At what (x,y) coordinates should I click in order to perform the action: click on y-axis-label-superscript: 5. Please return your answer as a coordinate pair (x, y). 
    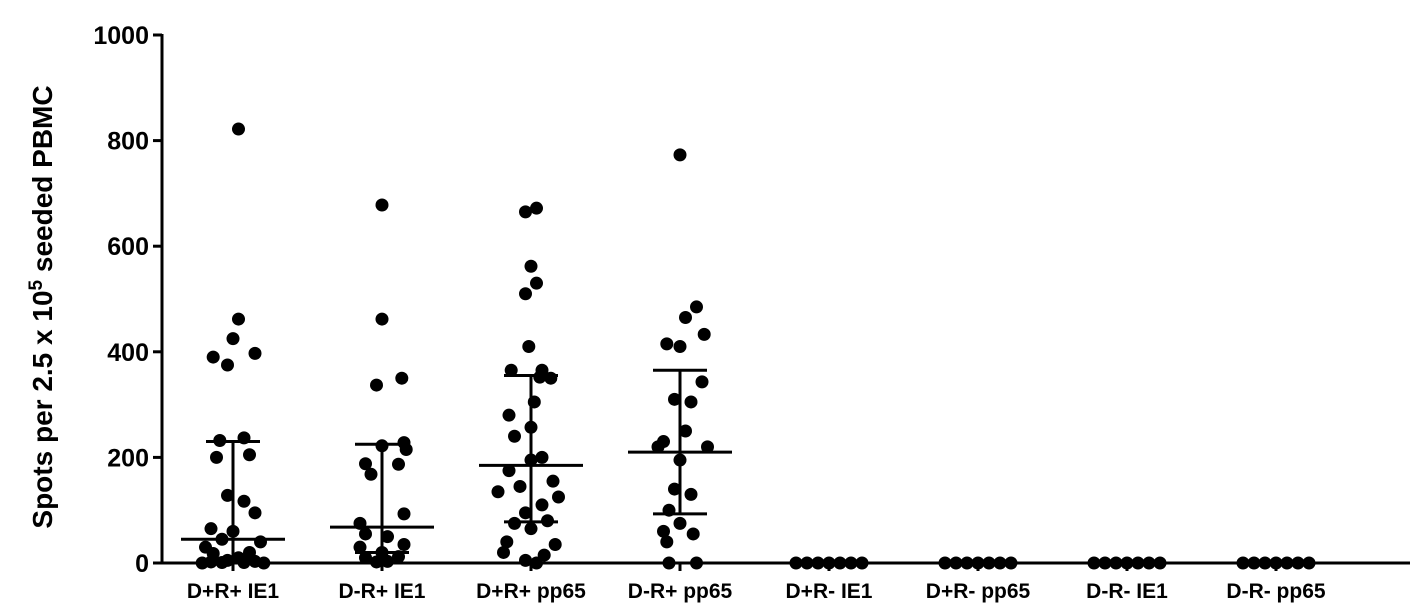
    Looking at the image, I should click on (36, 284).